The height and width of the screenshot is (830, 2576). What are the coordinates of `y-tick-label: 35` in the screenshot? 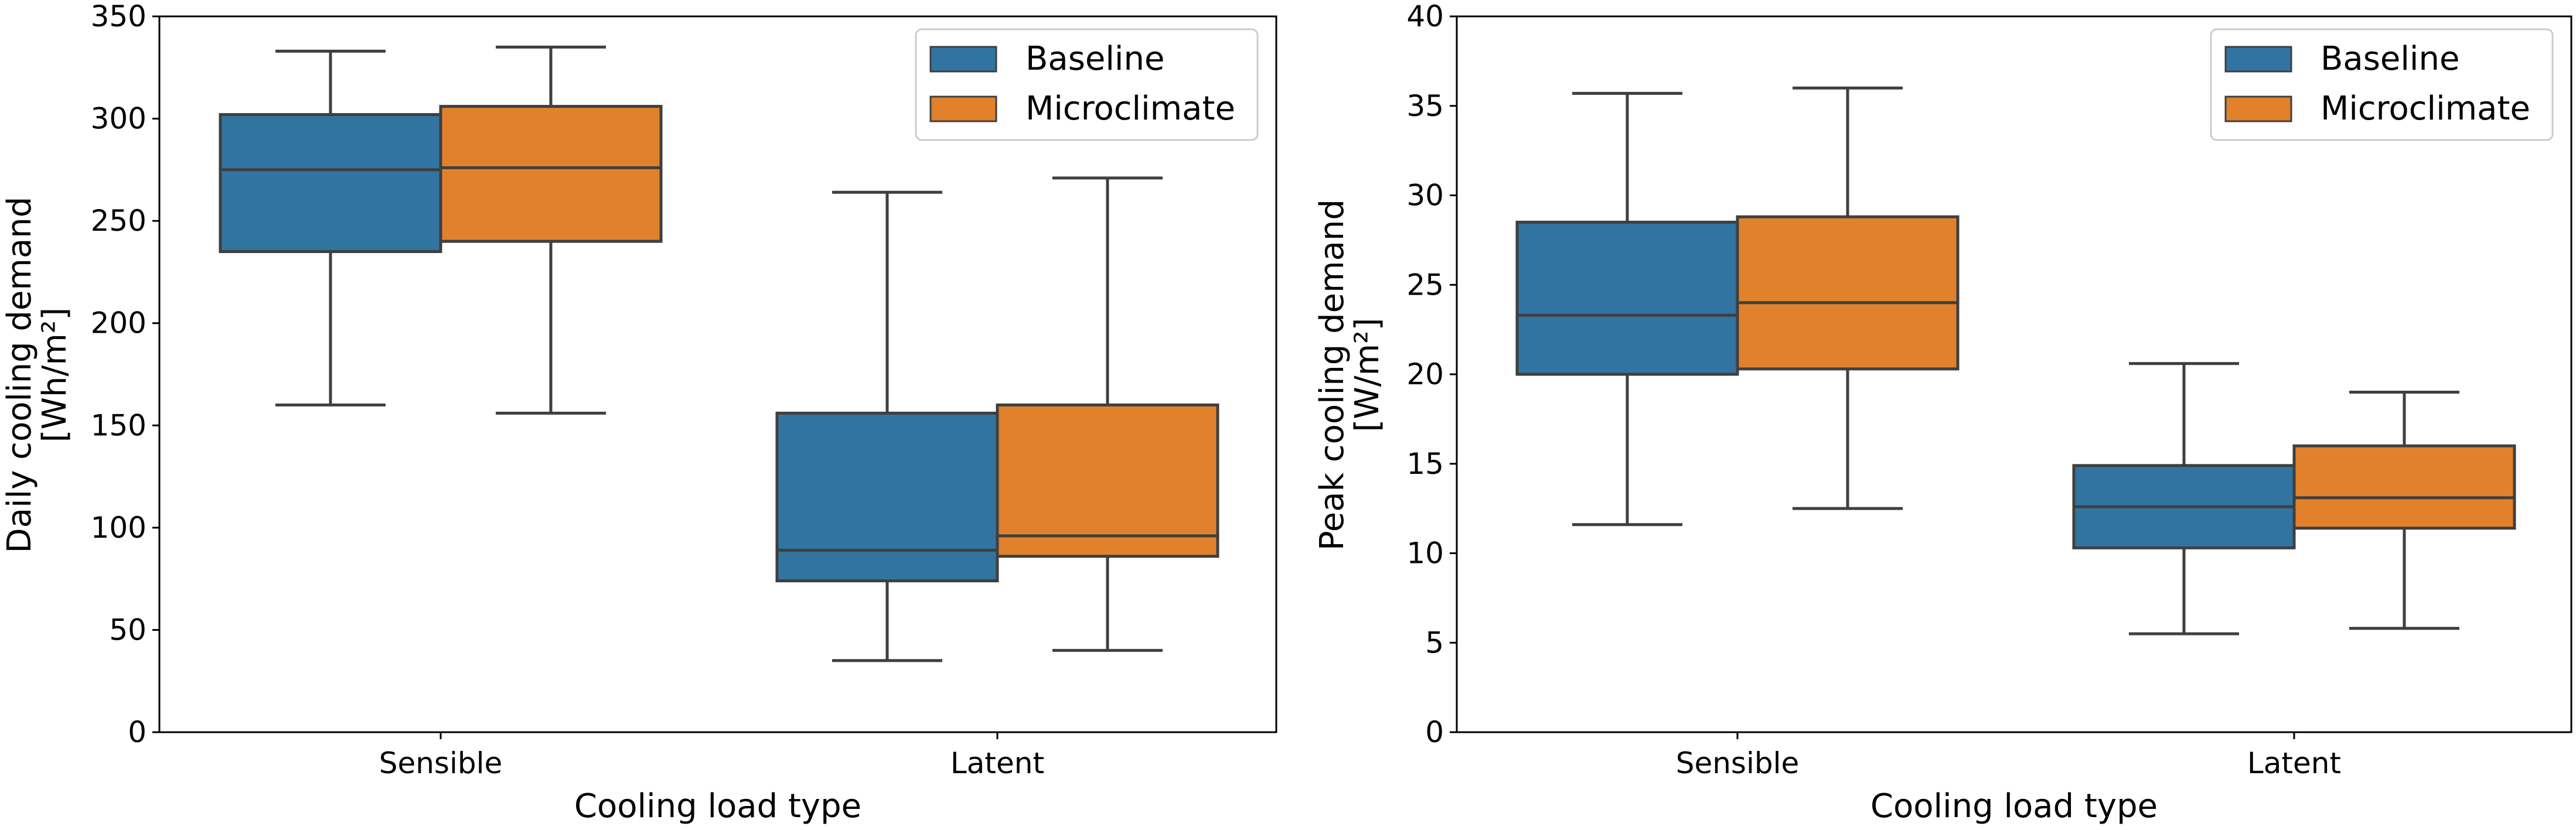 It's located at (1425, 106).